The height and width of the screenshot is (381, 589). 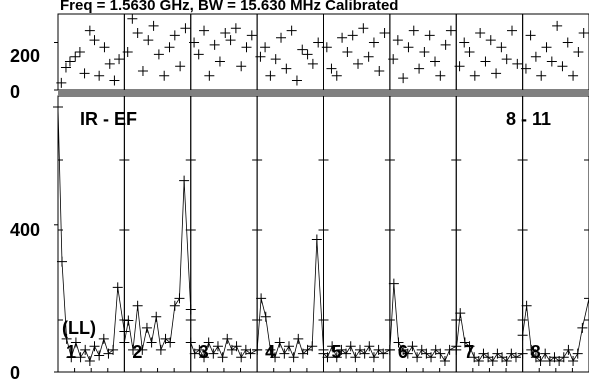 I want to click on top-ytick-0: 0, so click(x=15, y=92).